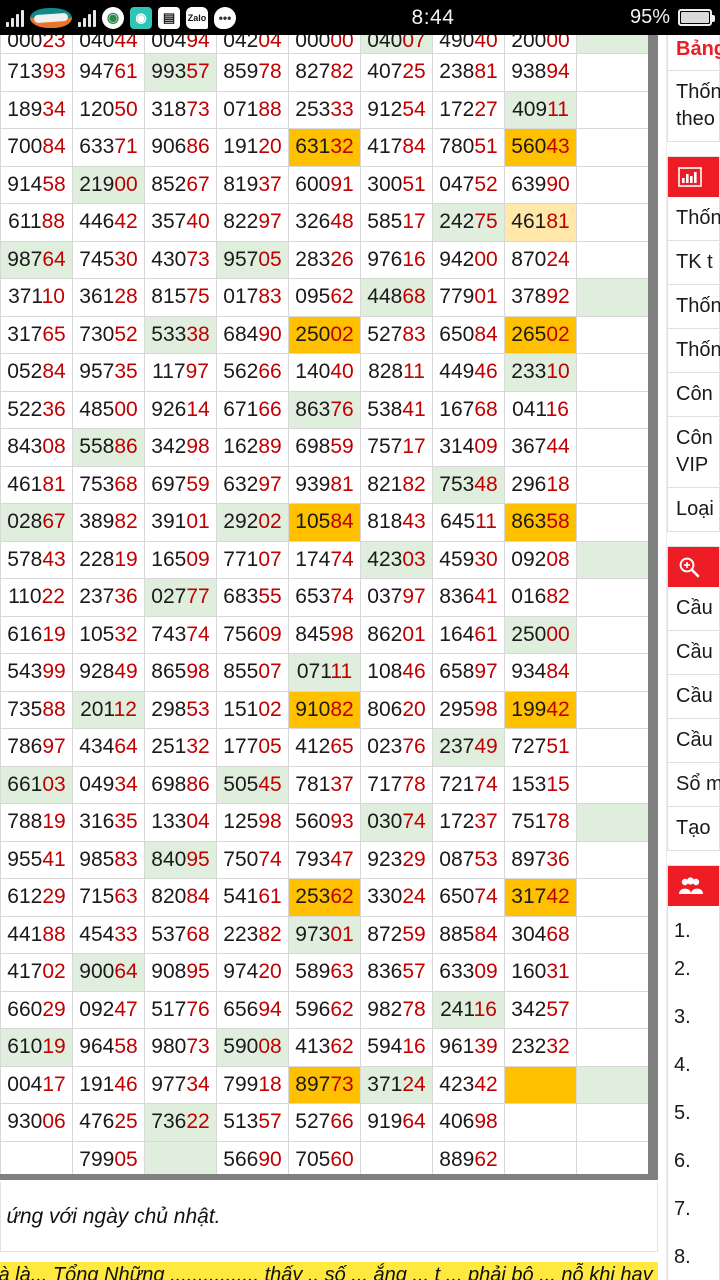  What do you see at coordinates (324, 784) in the screenshot?
I see `table-cell: 78137` at bounding box center [324, 784].